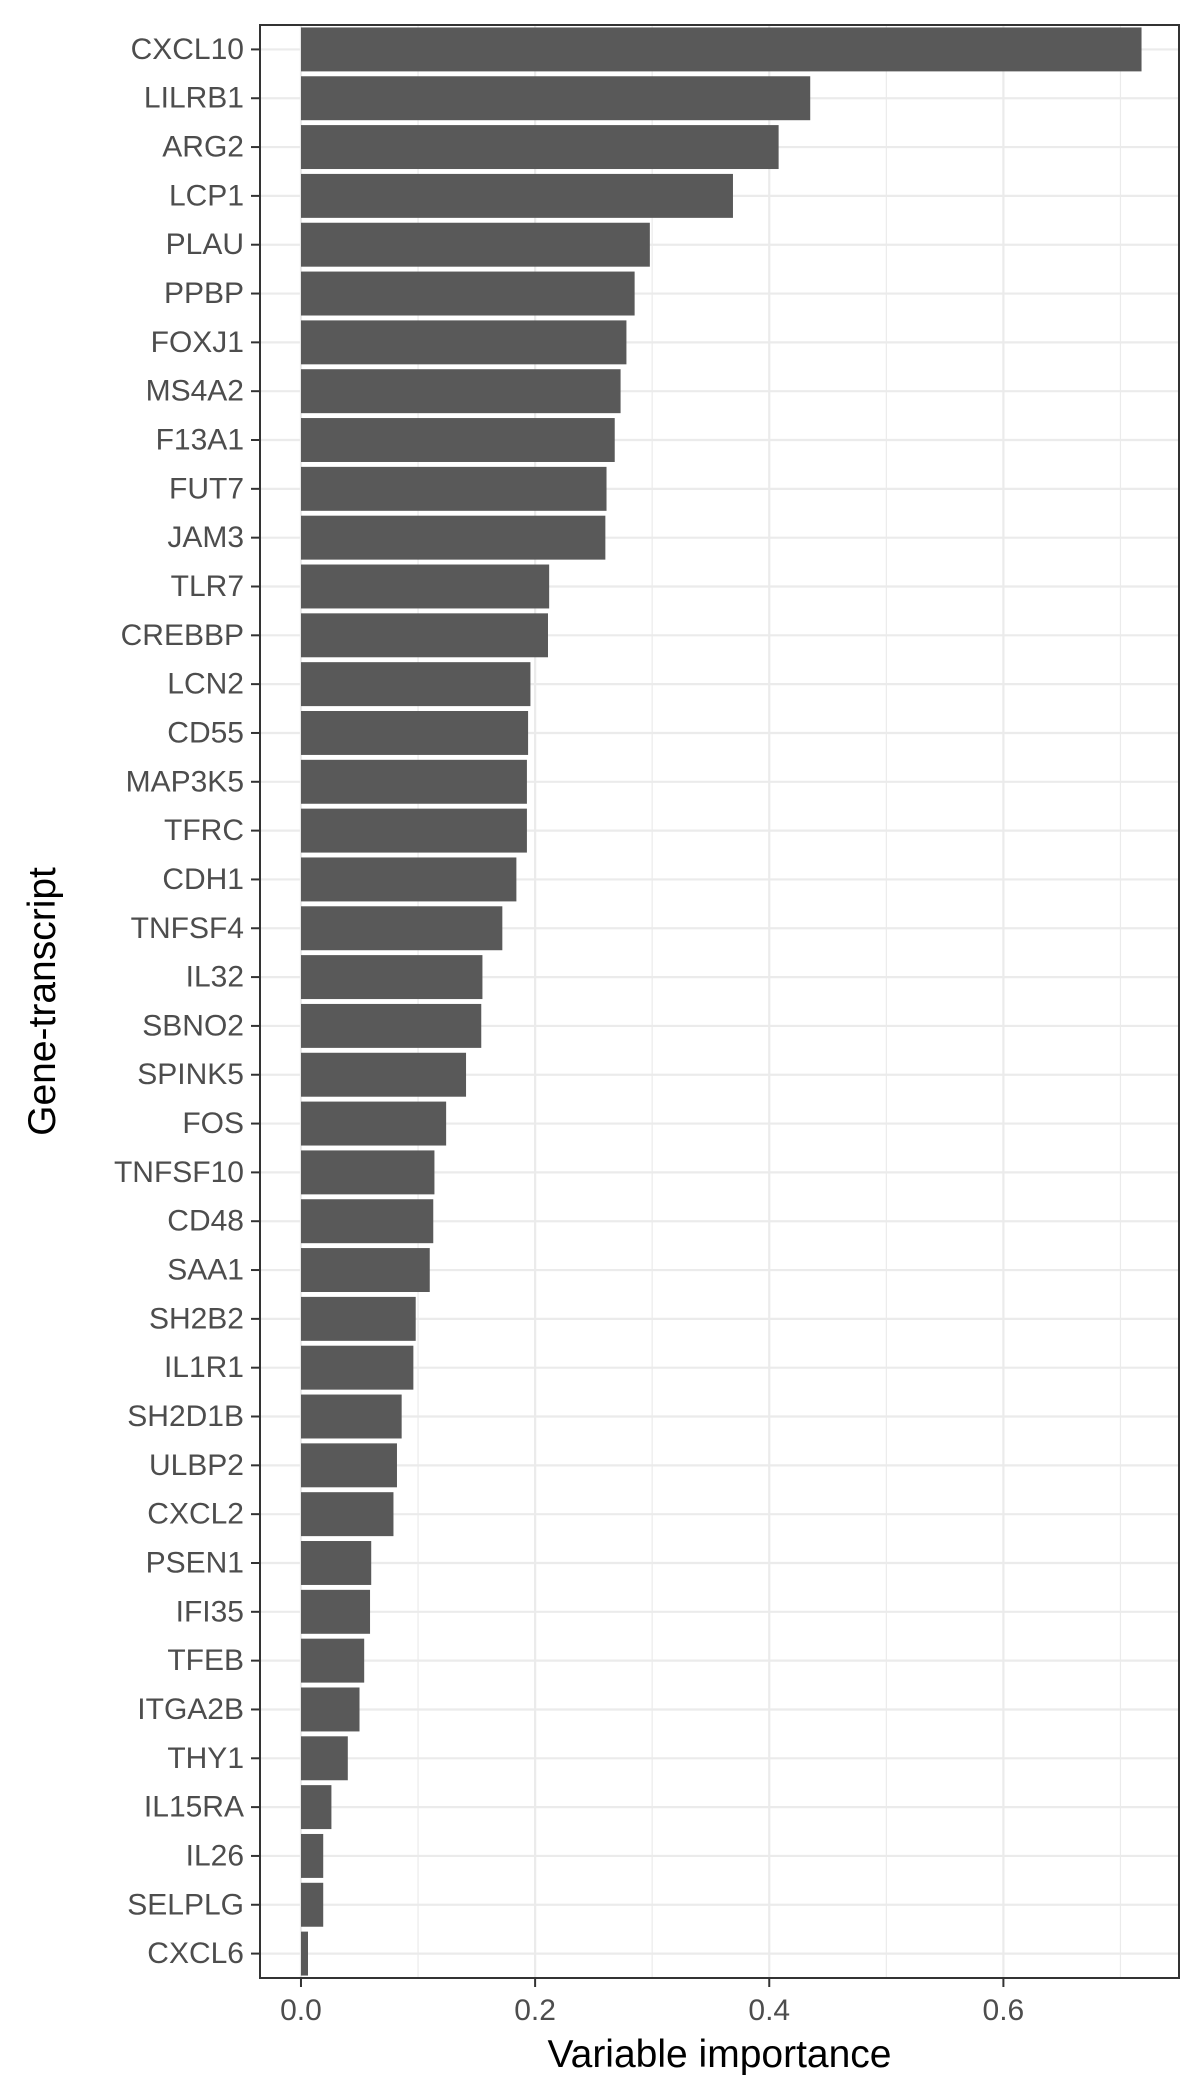 The width and height of the screenshot is (1200, 2100). I want to click on y-tick-label: CXCL6, so click(195, 1953).